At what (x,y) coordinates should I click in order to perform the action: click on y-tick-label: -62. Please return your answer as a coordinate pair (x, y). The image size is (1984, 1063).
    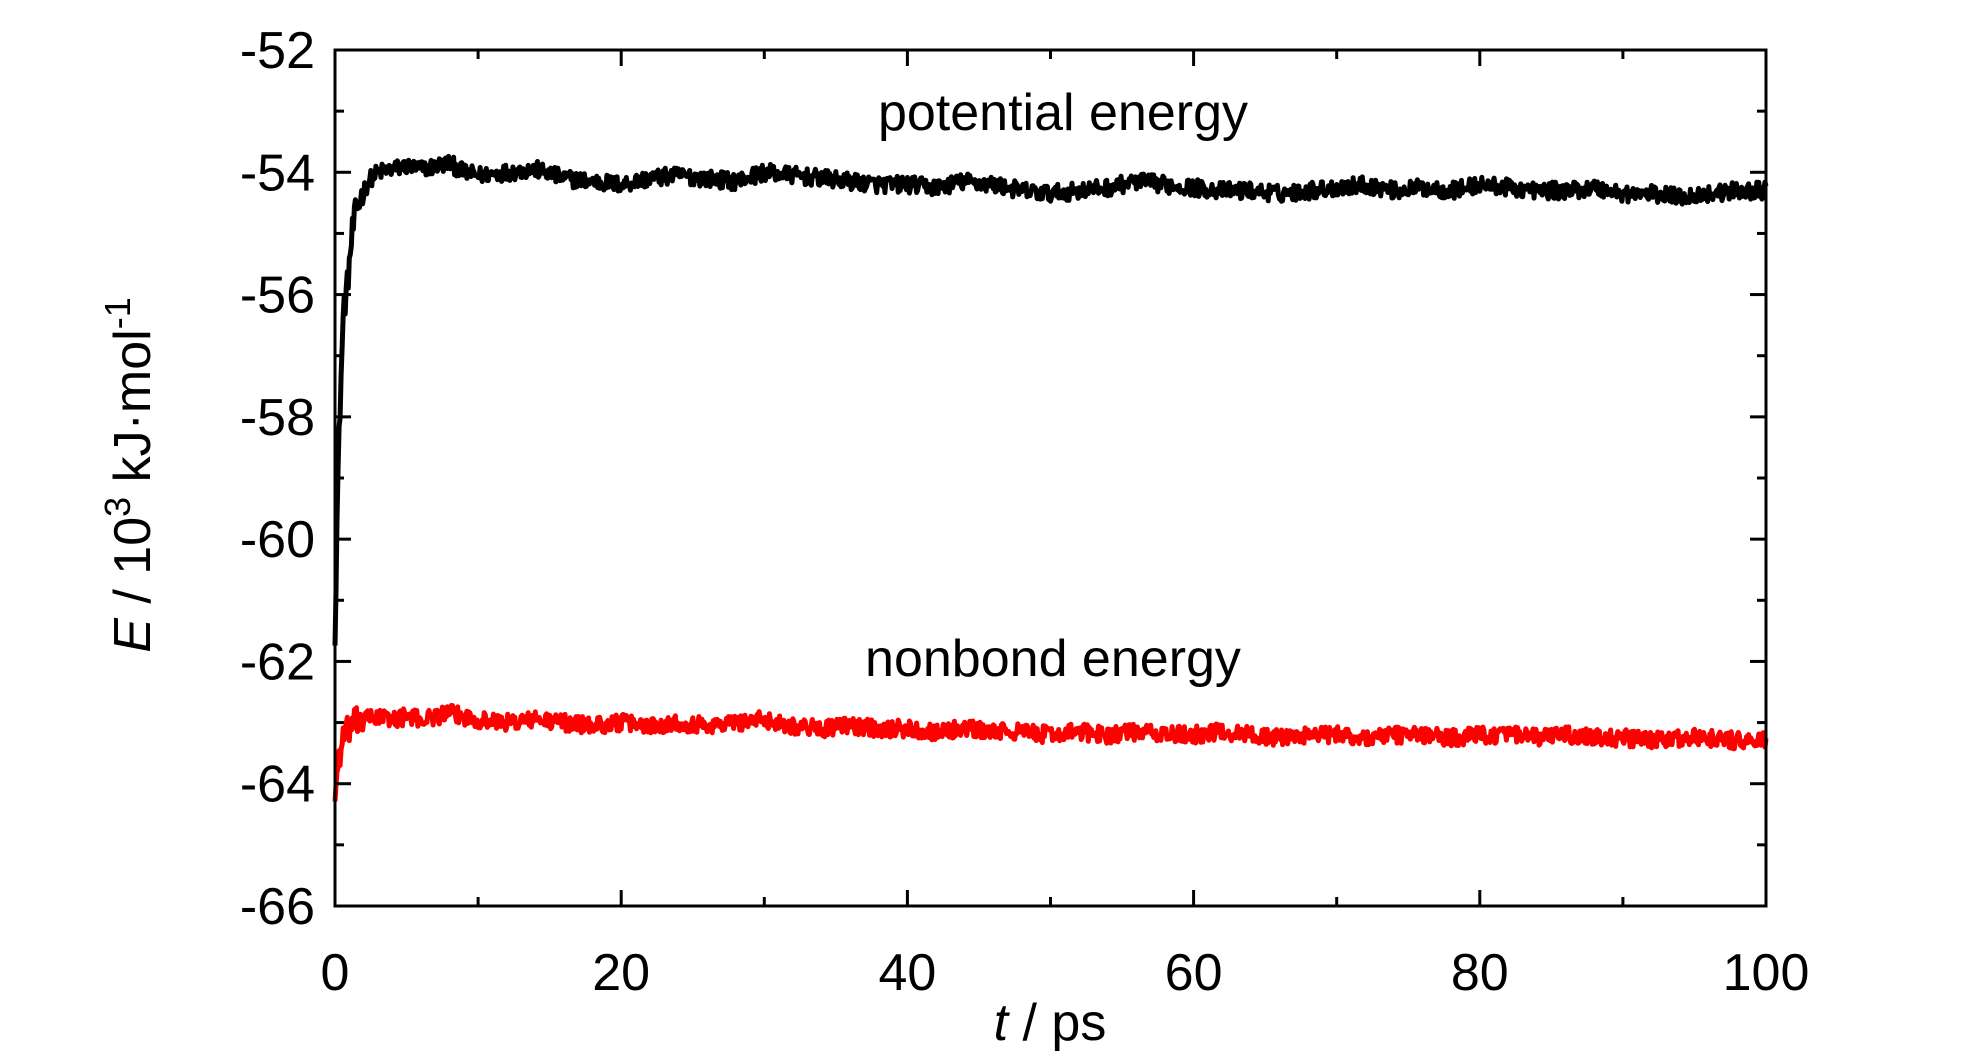
    Looking at the image, I should click on (277, 662).